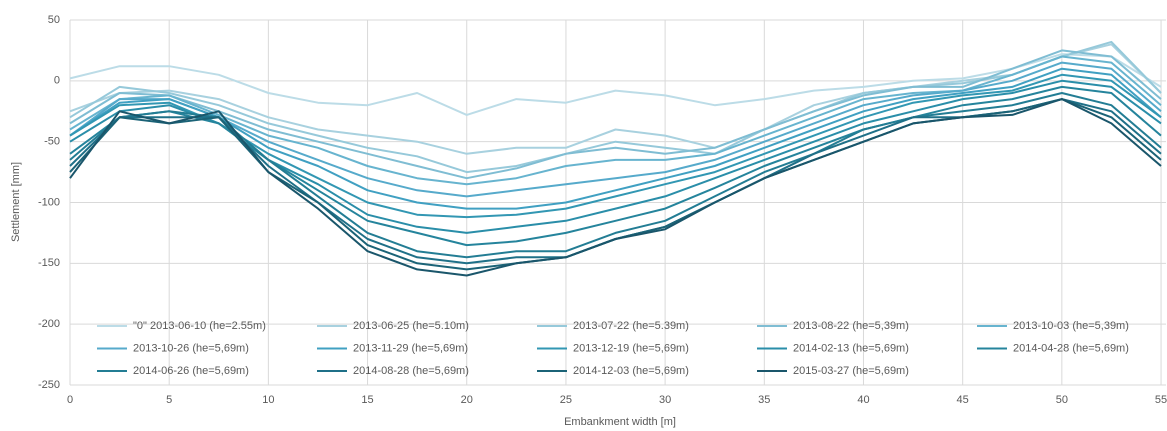 This screenshot has height=431, width=1167. Describe the element at coordinates (467, 400) in the screenshot. I see `x-tick-label: 20` at that location.